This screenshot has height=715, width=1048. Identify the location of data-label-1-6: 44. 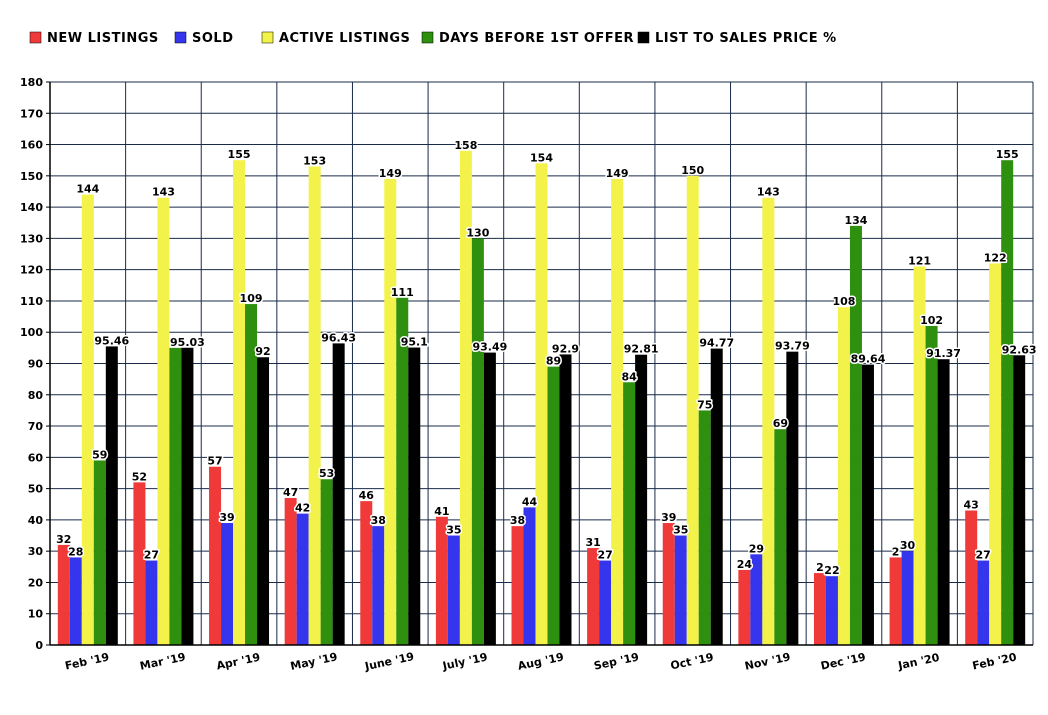
(530, 501).